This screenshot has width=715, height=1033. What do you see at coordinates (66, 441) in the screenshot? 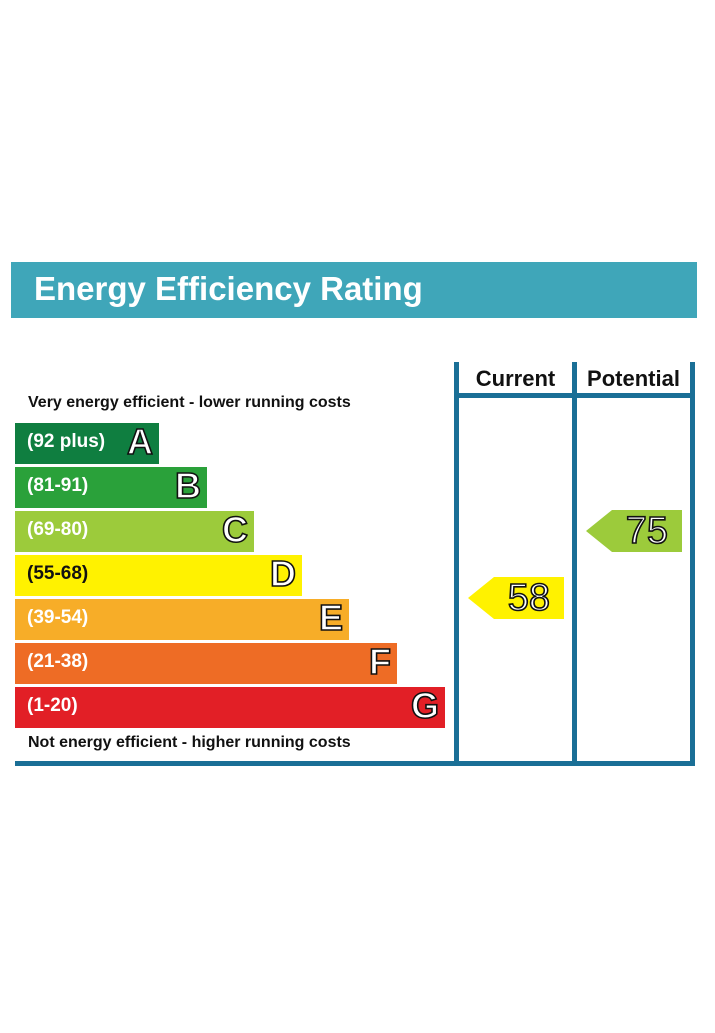
I see `band-range-label: (92 plus)` at bounding box center [66, 441].